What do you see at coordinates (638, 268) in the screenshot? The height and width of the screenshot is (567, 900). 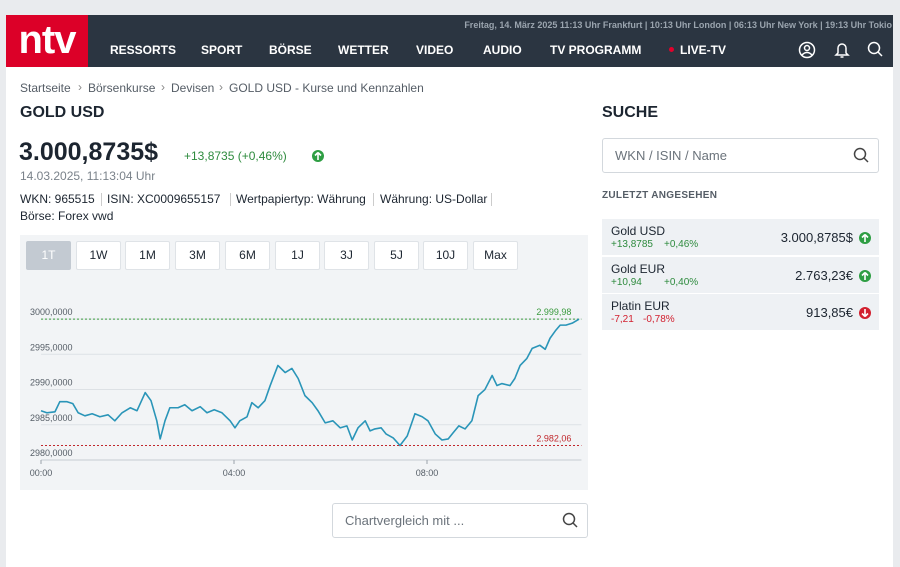 I see `recent-name: Gold EUR` at bounding box center [638, 268].